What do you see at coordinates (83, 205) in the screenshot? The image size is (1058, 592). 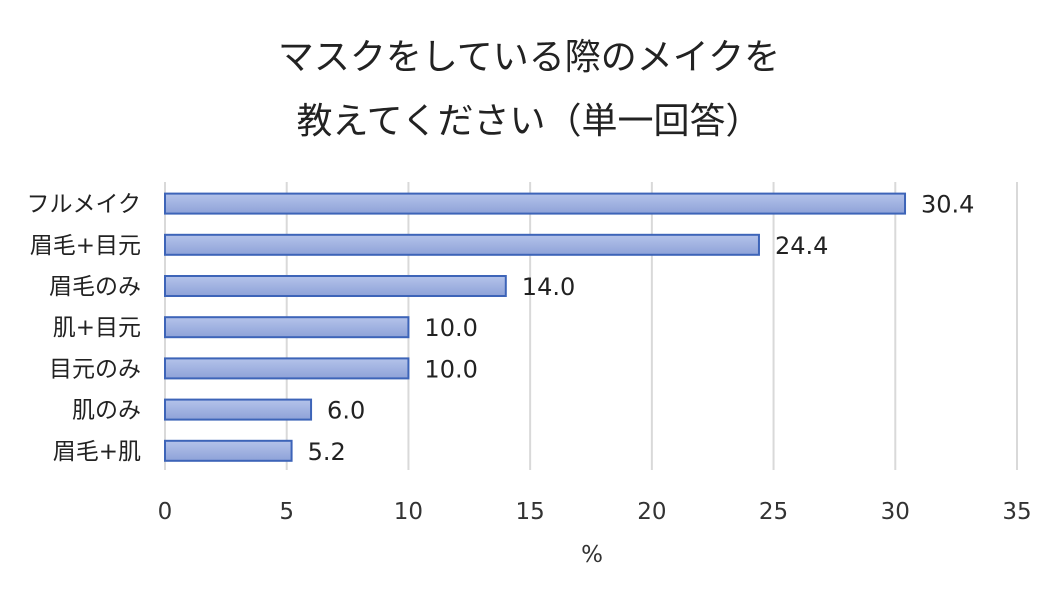 I see `y-category-label: フルメイク` at bounding box center [83, 205].